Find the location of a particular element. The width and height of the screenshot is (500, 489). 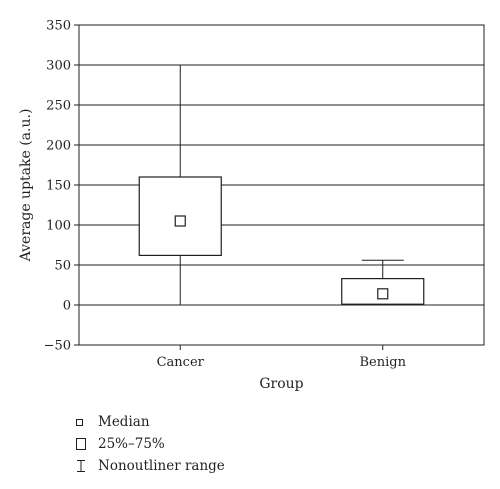

y-tick-label: 0 is located at coordinates (67, 306).